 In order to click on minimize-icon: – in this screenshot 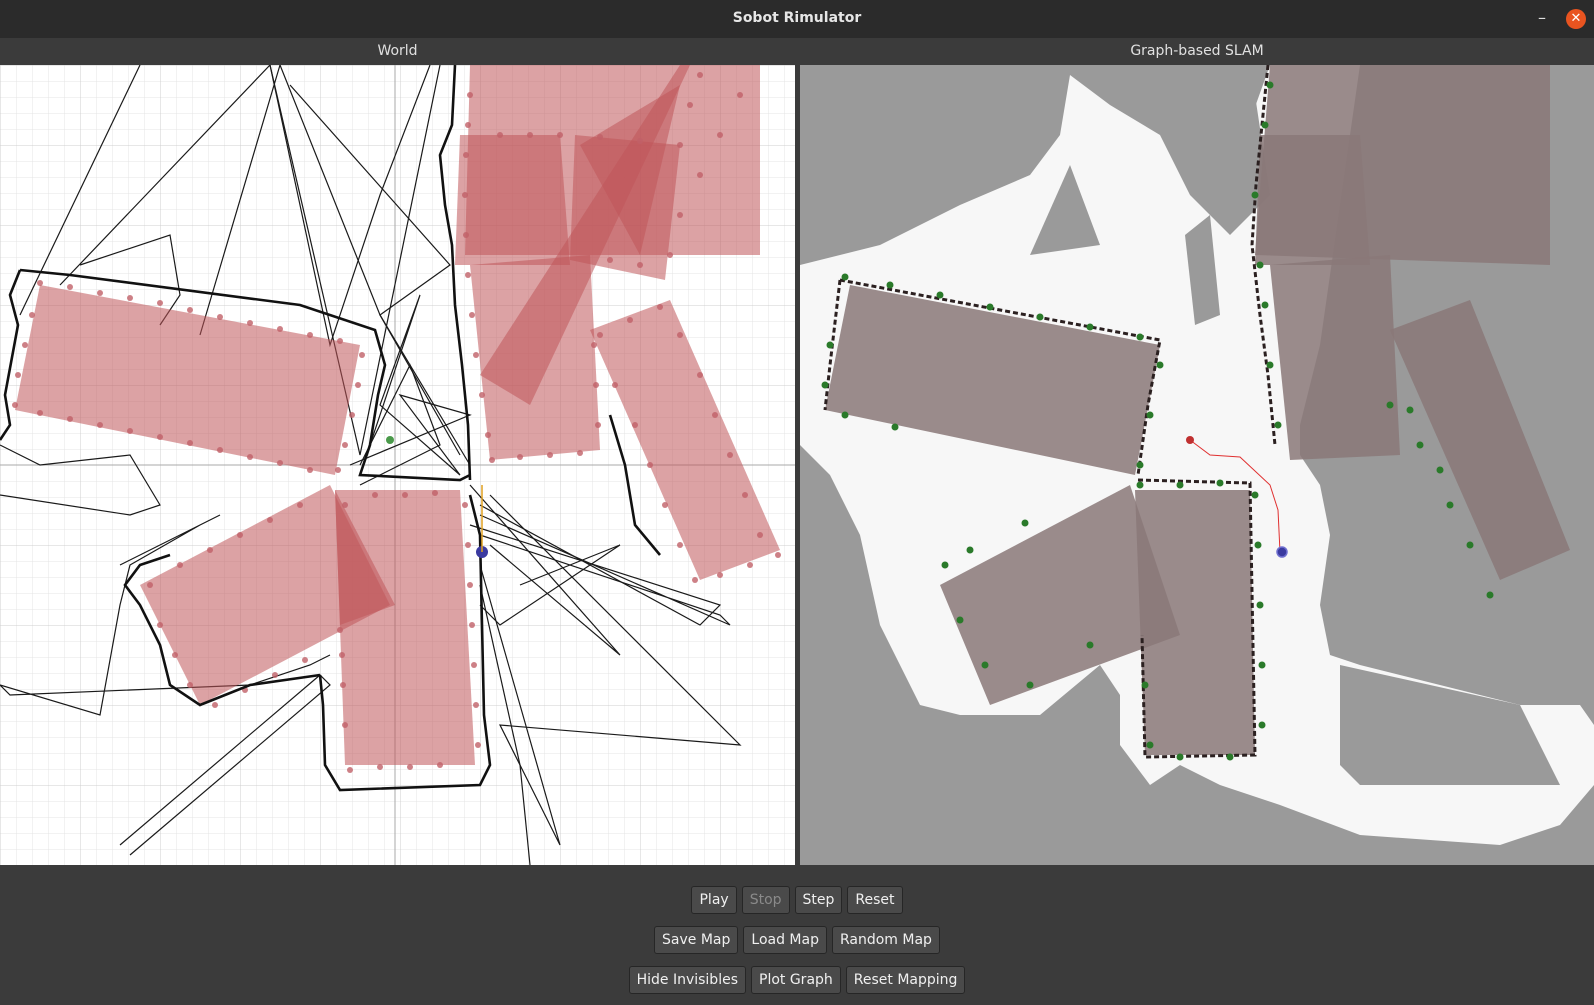, I will do `click(1542, 17)`.